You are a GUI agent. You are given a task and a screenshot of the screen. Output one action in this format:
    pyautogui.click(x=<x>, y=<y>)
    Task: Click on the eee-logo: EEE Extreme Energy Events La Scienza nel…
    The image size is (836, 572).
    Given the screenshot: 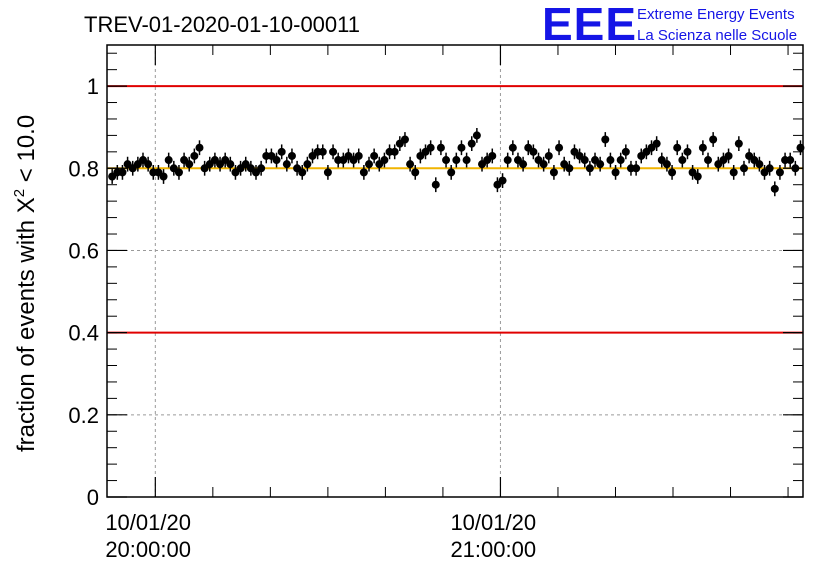 What is the action you would take?
    pyautogui.click(x=669, y=25)
    